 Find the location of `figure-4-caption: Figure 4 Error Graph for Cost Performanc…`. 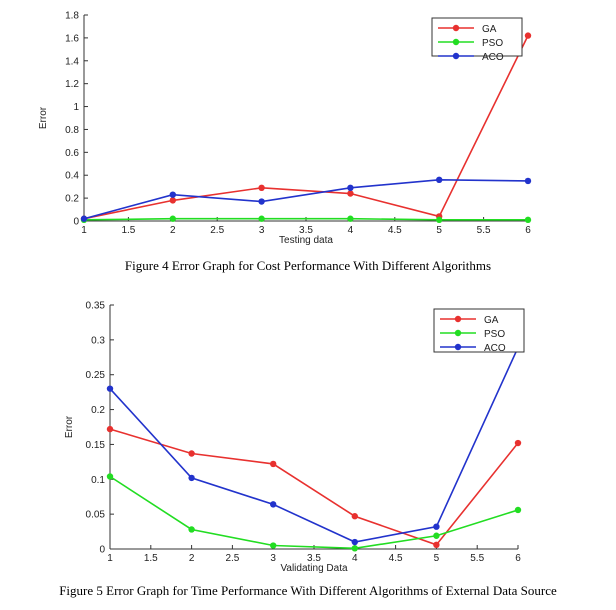

figure-4-caption: Figure 4 Error Graph for Cost Performanc… is located at coordinates (308, 265).